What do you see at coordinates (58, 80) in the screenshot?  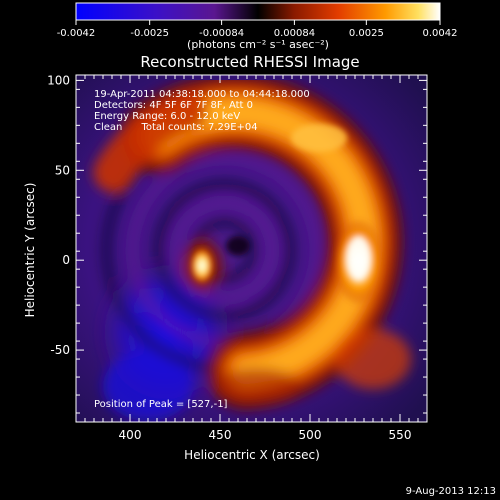 I see `y-tick-label: 100` at bounding box center [58, 80].